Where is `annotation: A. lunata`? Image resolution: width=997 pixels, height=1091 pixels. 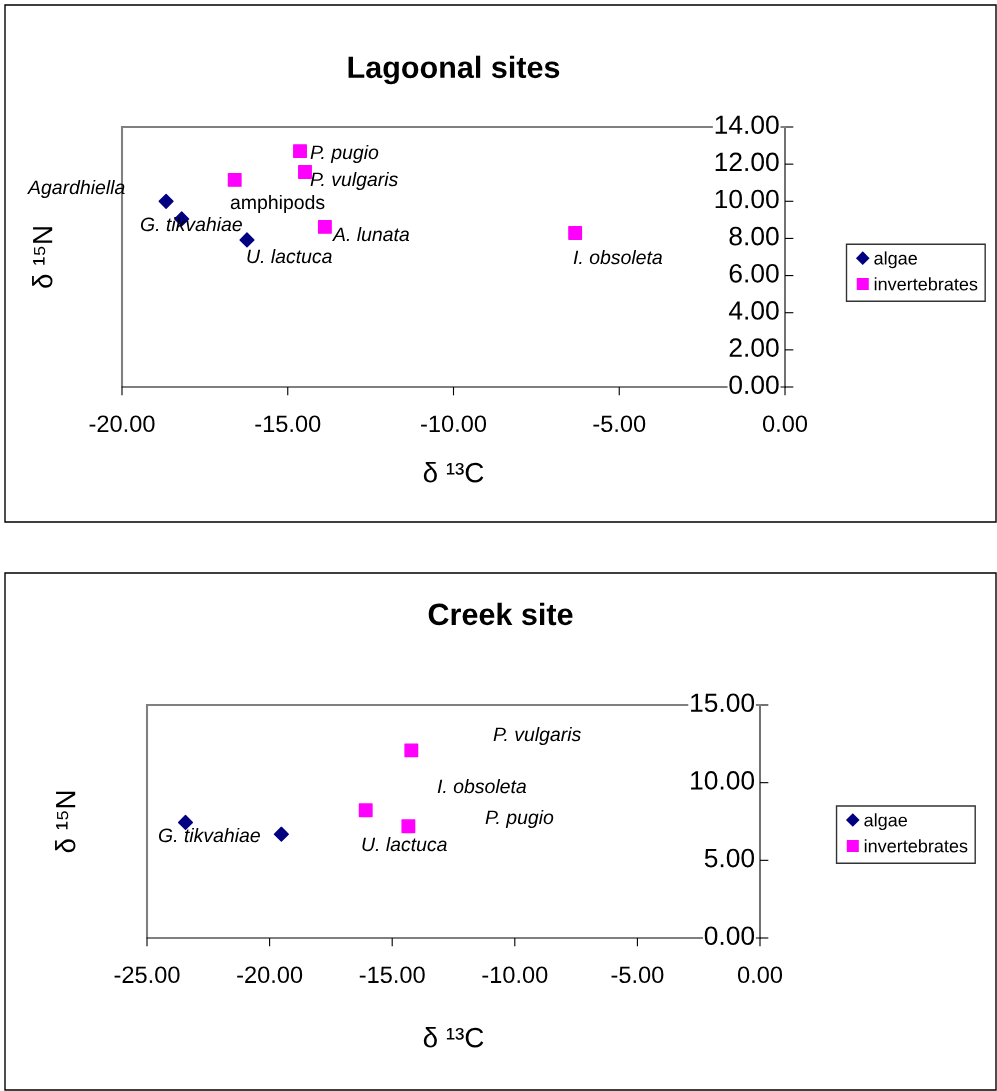 annotation: A. lunata is located at coordinates (371, 234).